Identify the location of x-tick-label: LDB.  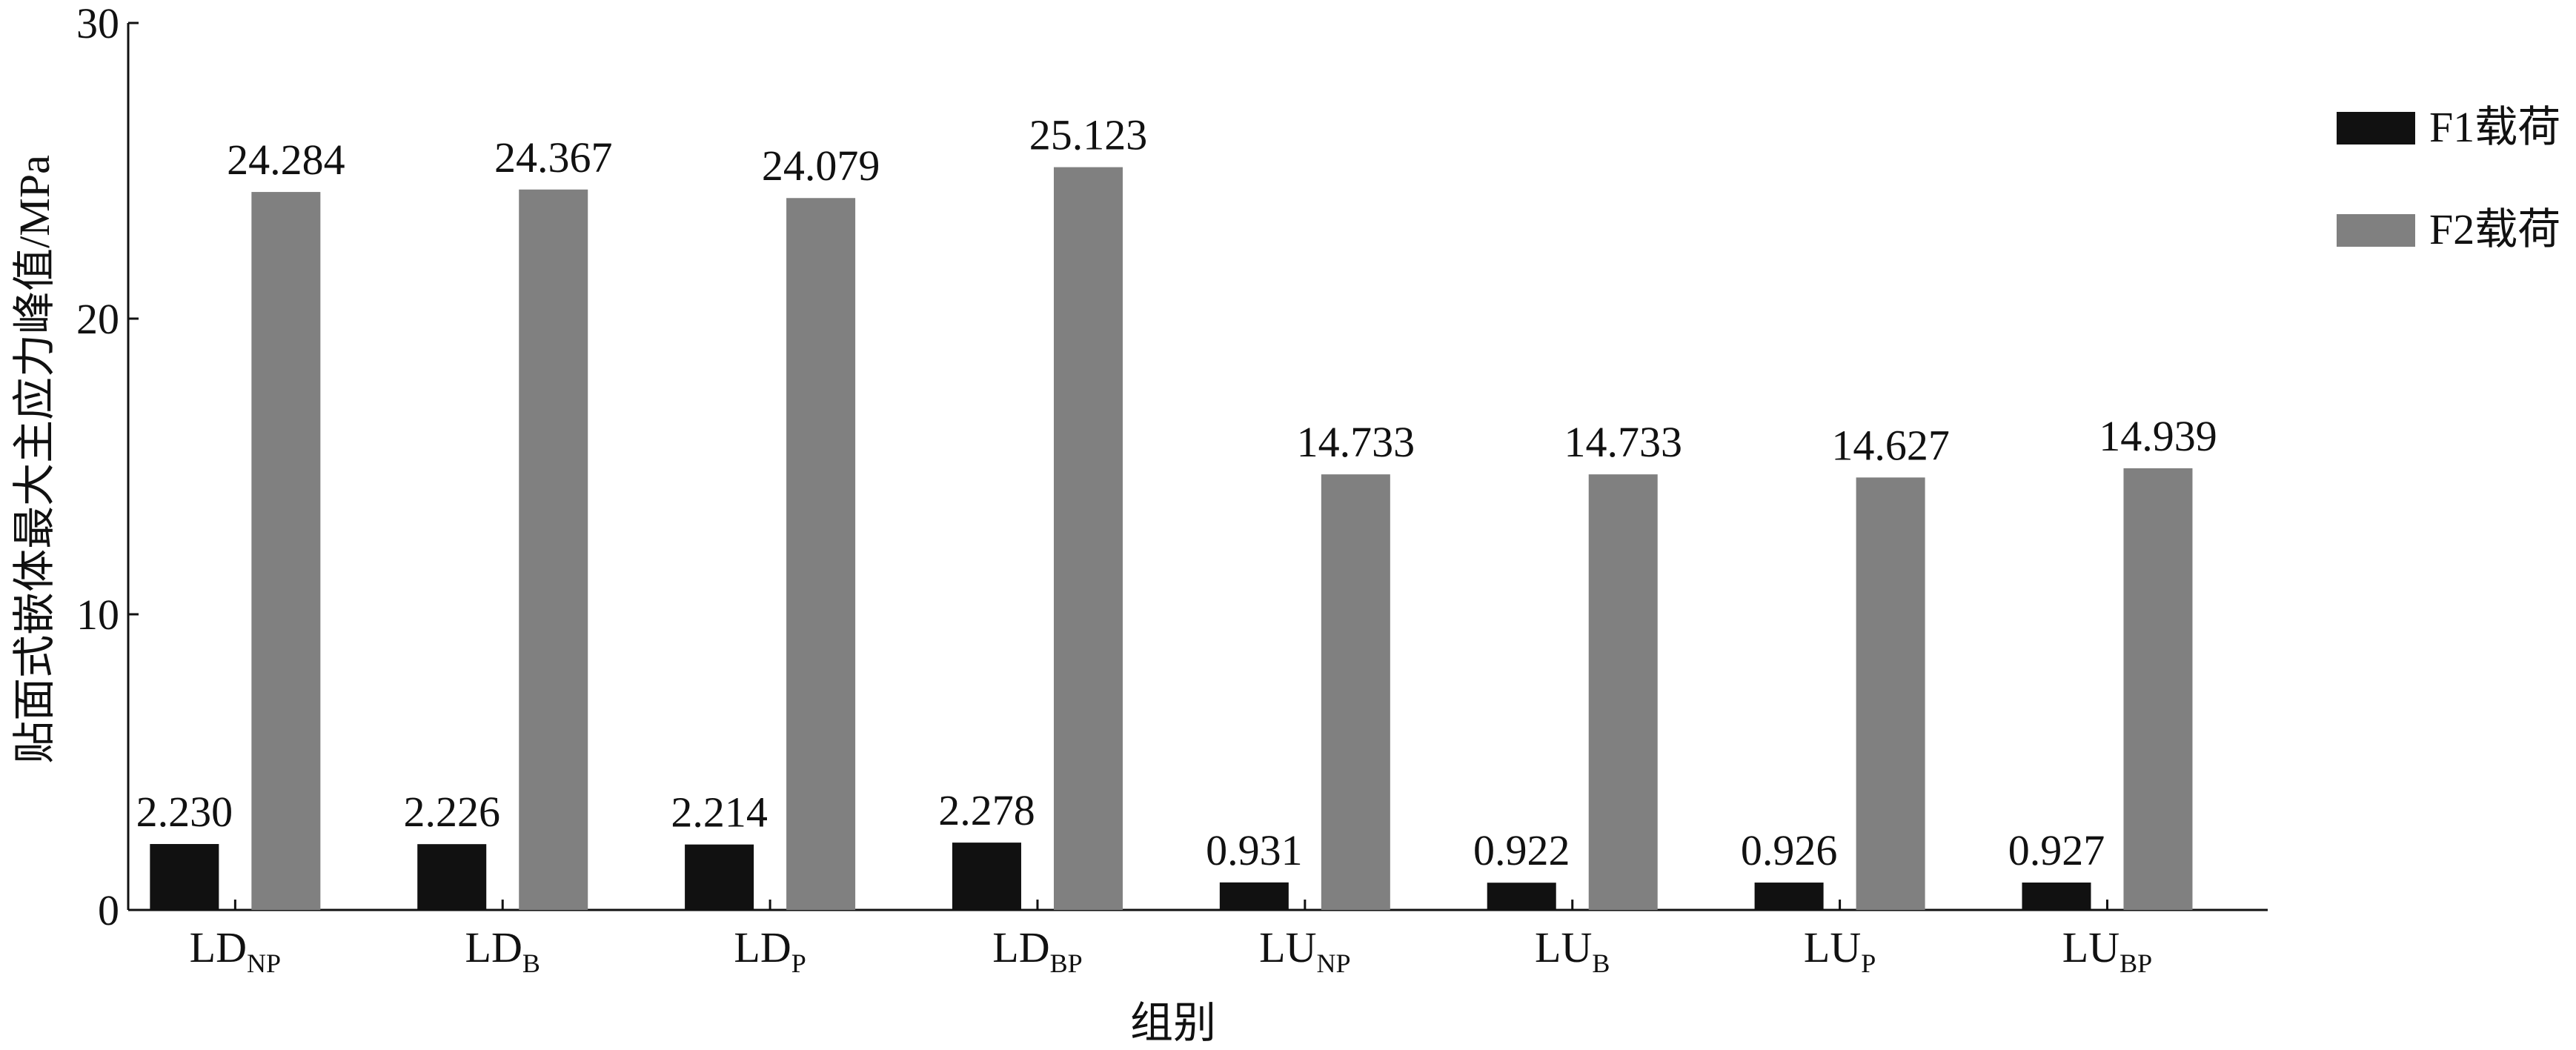
(502, 950).